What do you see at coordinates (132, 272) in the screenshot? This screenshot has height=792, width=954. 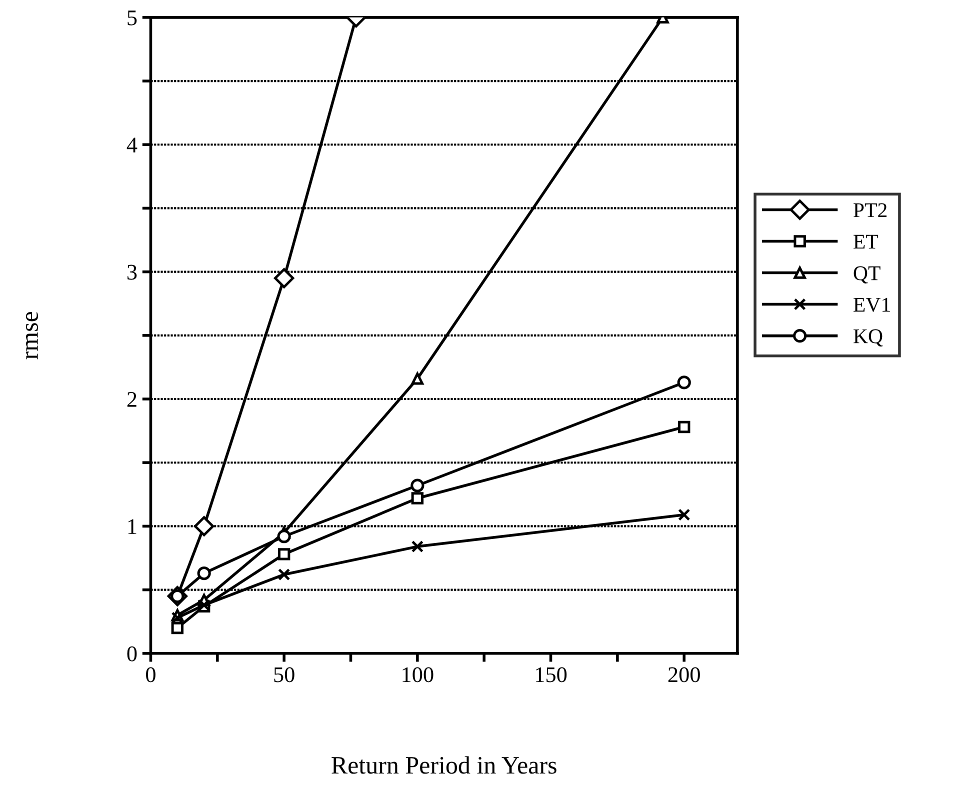 I see `y-tick-label: 3` at bounding box center [132, 272].